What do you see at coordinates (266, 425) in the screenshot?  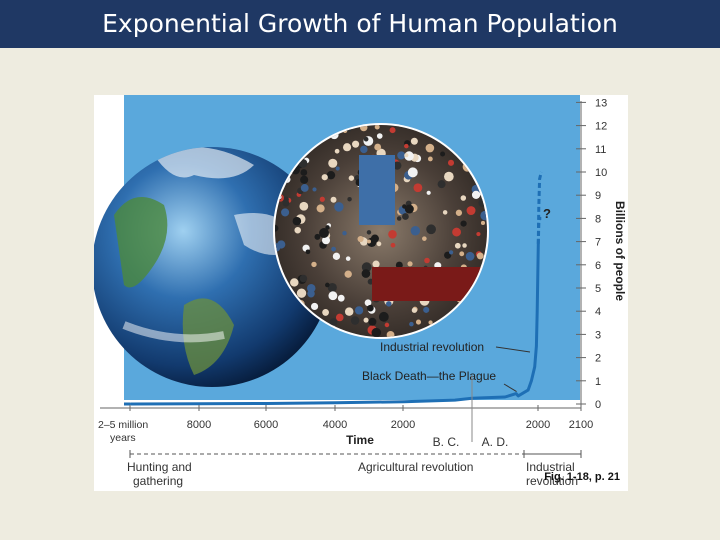 I see `x-tick-label: 6000` at bounding box center [266, 425].